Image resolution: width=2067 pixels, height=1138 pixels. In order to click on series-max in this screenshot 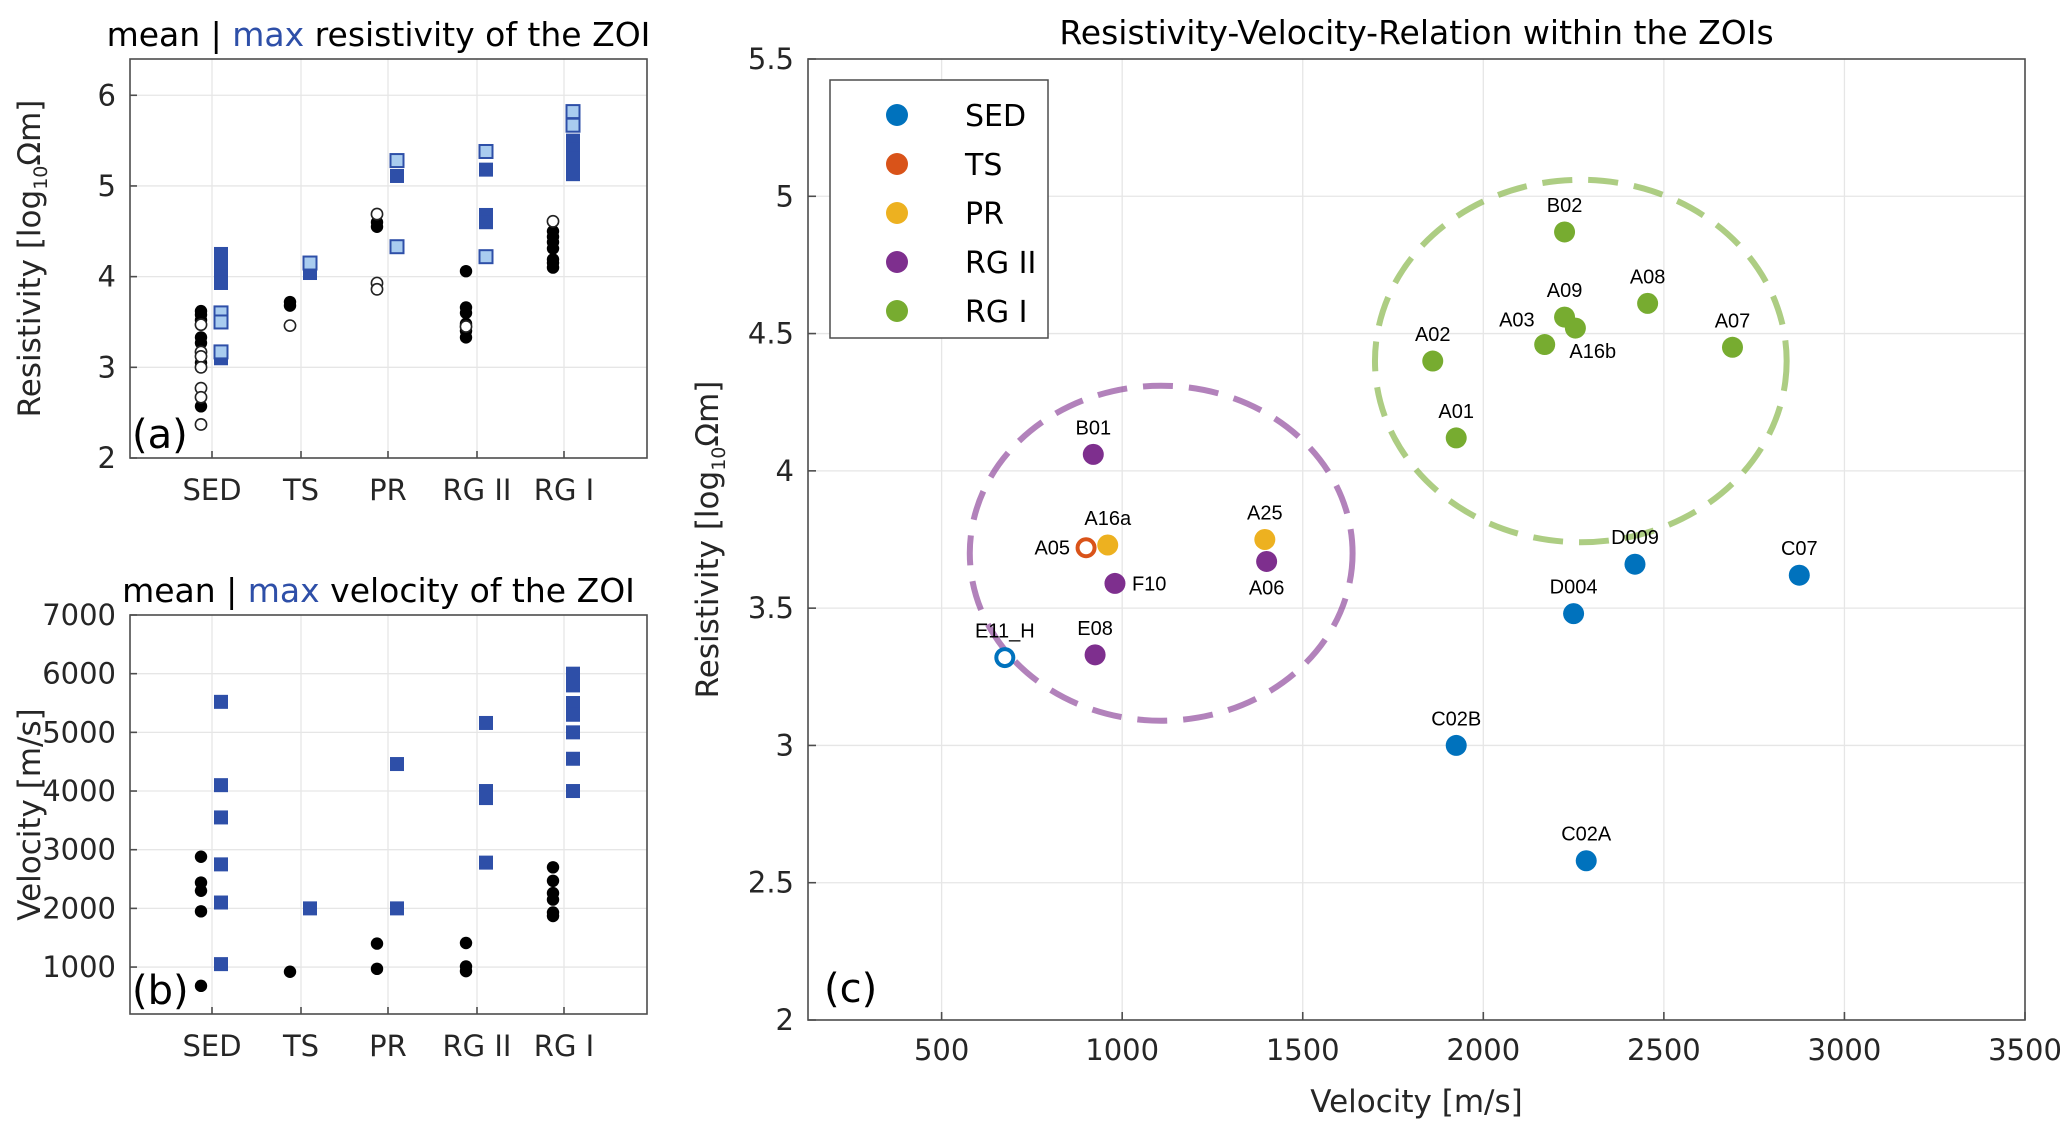, I will do `click(397, 819)`.